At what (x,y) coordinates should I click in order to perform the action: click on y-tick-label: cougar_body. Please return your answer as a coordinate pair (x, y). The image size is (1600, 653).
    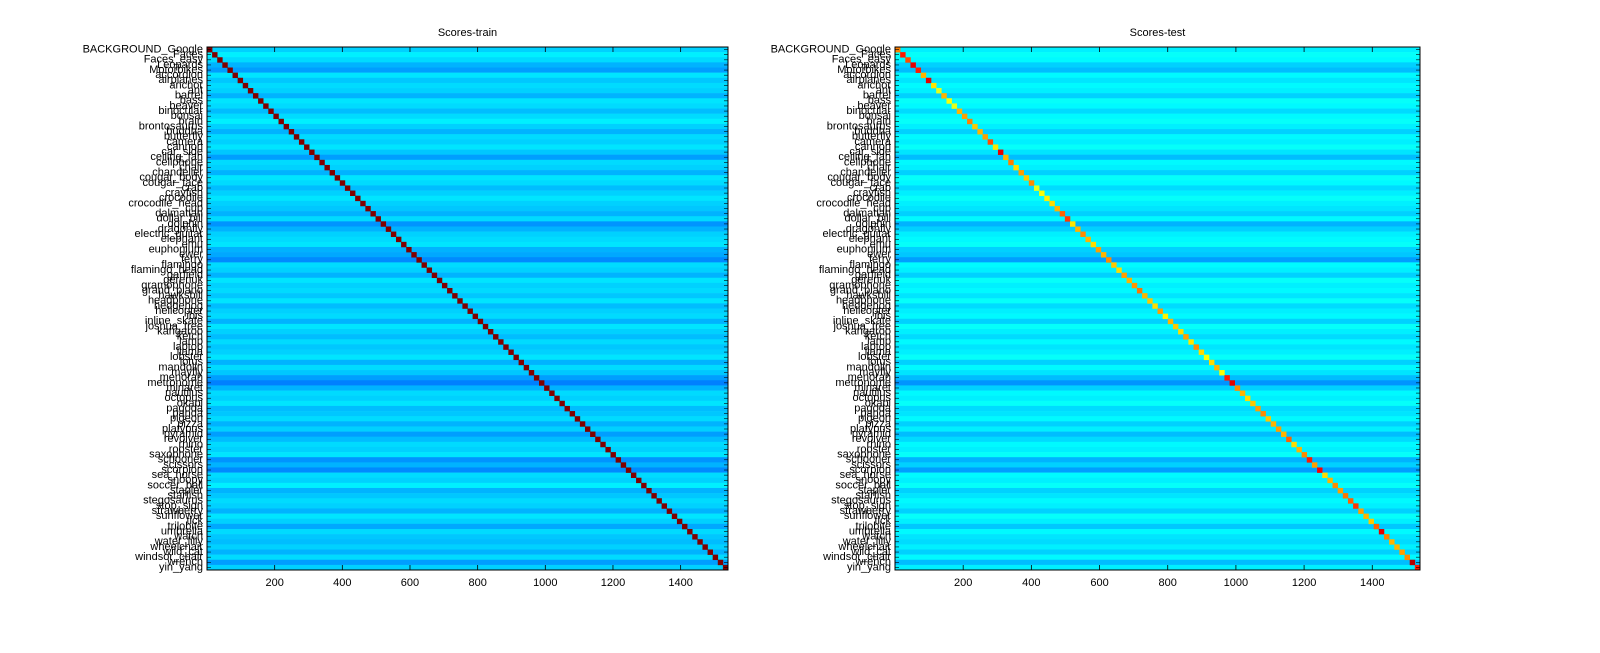
    Looking at the image, I should click on (171, 178).